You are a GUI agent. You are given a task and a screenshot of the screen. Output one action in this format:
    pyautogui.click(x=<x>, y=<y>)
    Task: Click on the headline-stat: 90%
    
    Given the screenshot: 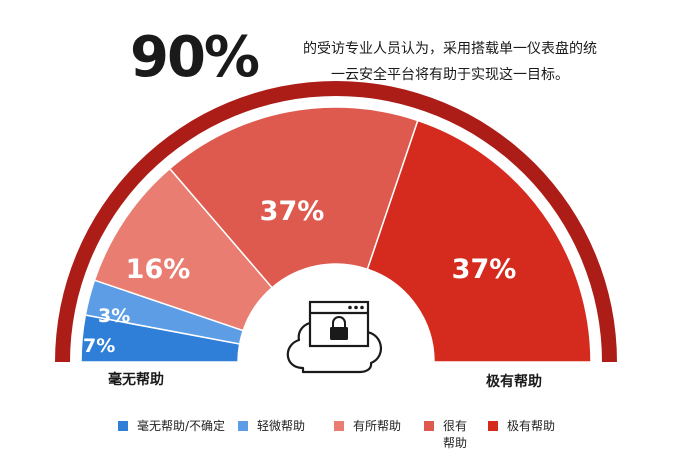 What is the action you would take?
    pyautogui.click(x=195, y=57)
    